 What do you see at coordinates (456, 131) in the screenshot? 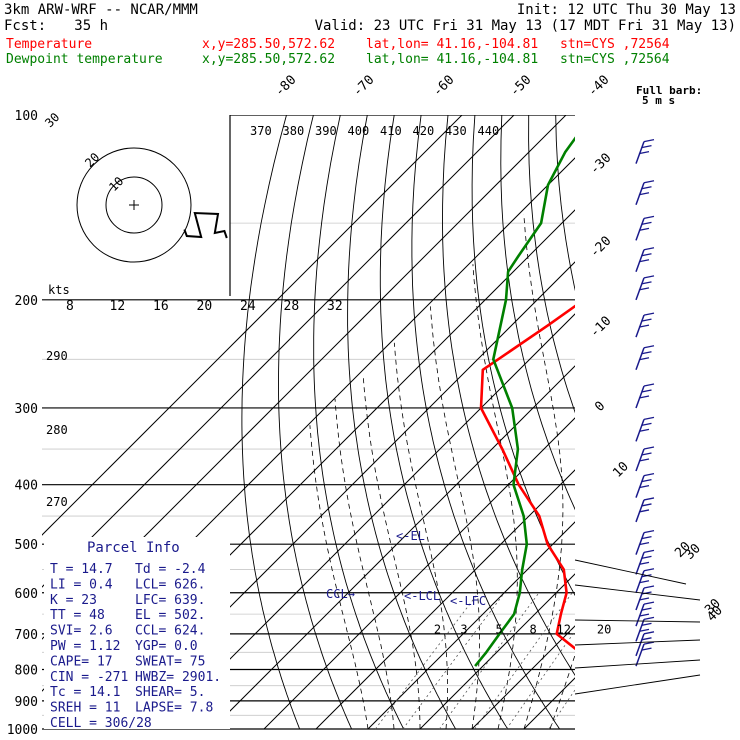
I see `theta-label-430: 430` at bounding box center [456, 131].